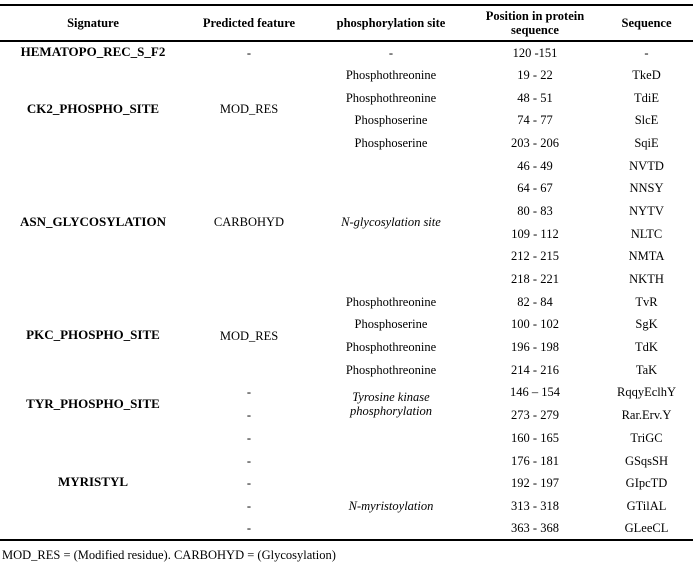 This screenshot has height=575, width=693. What do you see at coordinates (249, 23) in the screenshot?
I see `column-header-predicted-feature: Predicted feature` at bounding box center [249, 23].